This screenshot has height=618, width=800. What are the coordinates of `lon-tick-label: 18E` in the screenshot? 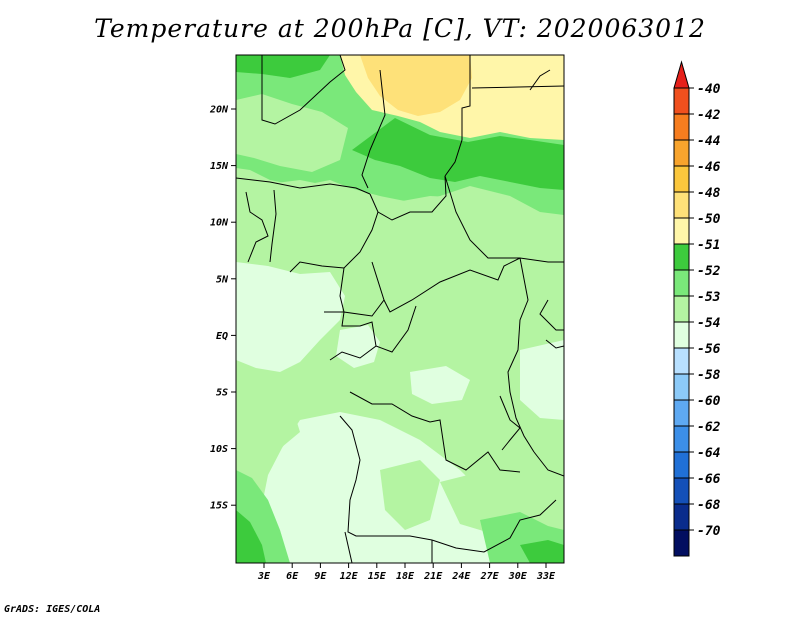 It's located at (405, 576).